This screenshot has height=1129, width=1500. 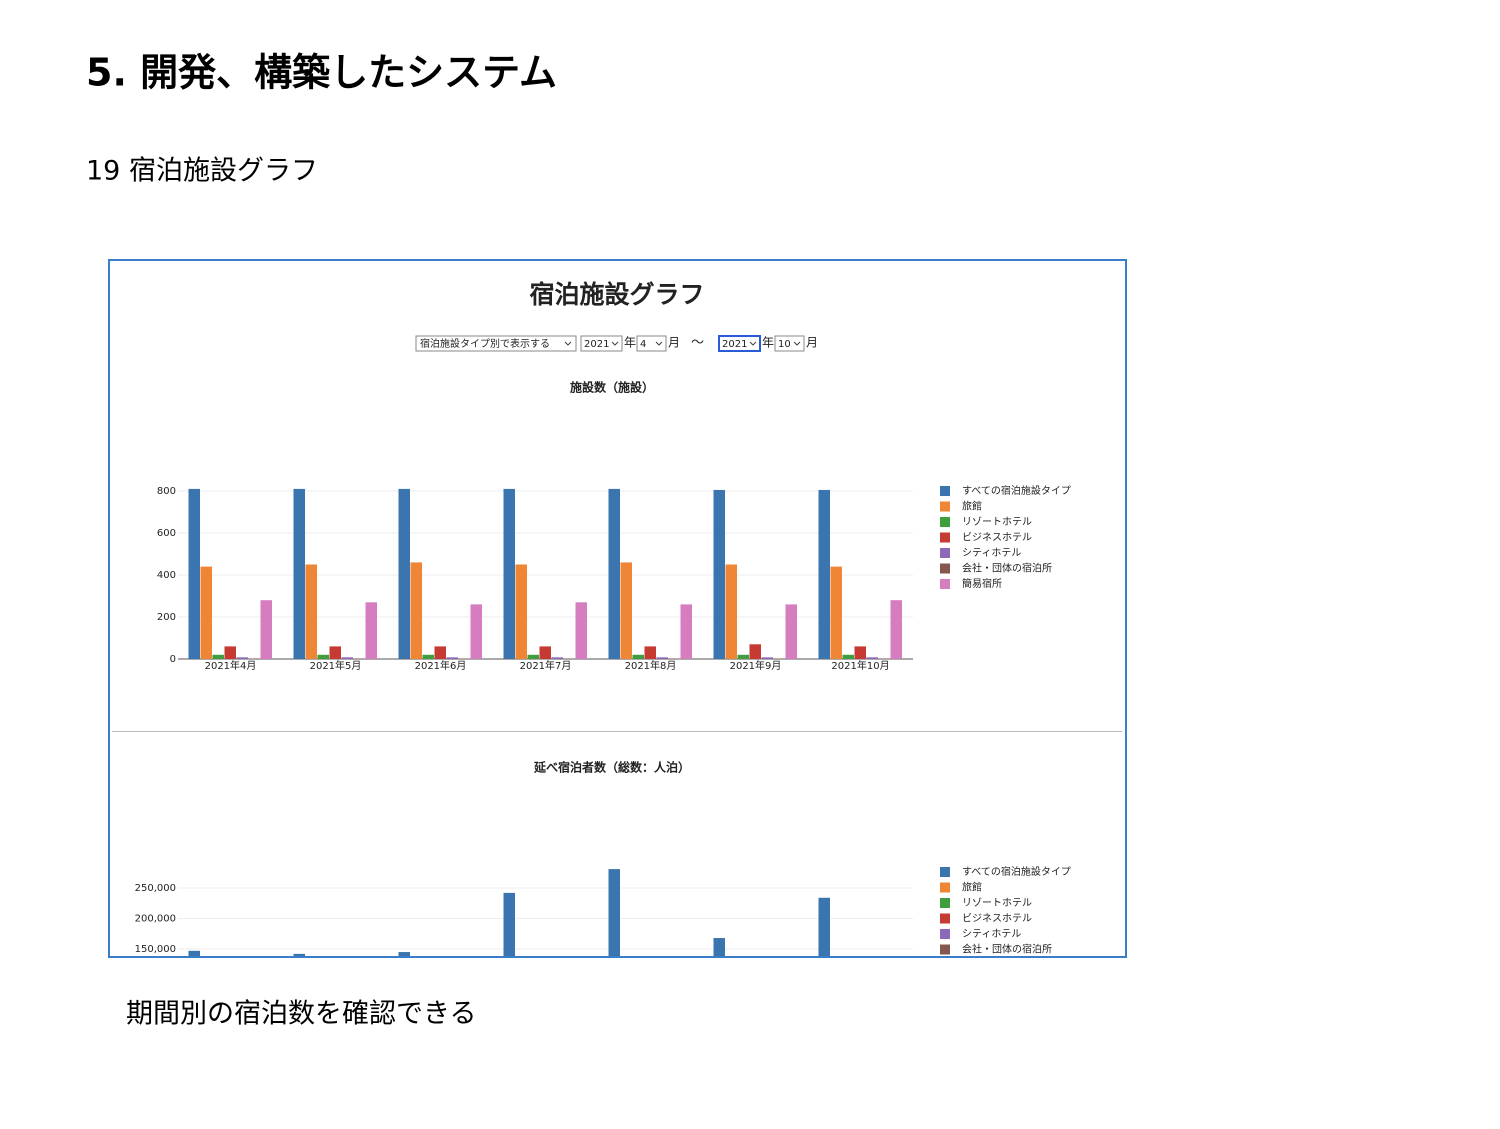 I want to click on caption: 期間別の宿泊数を確認できる, so click(x=301, y=1014).